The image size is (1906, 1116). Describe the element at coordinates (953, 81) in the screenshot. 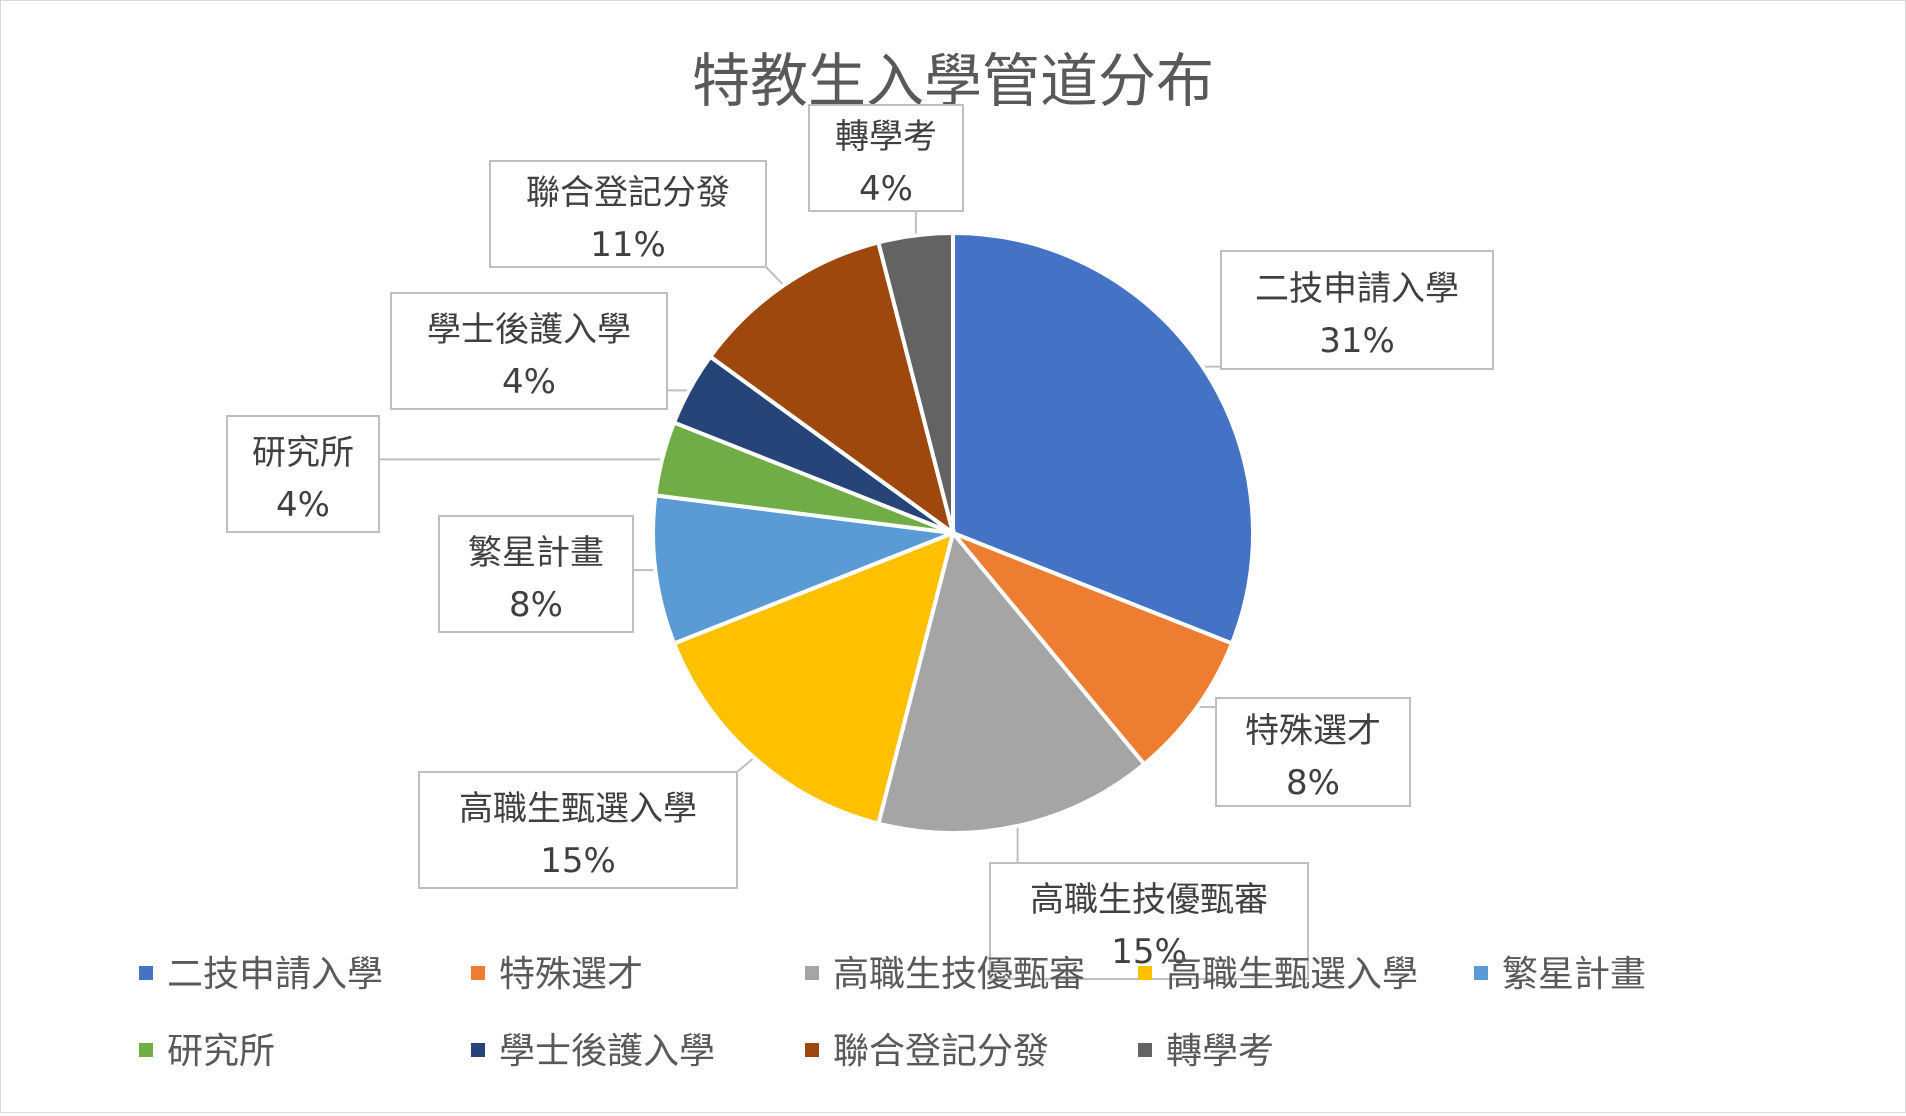

I see `chart-title: 特教生入學管道分布` at that location.